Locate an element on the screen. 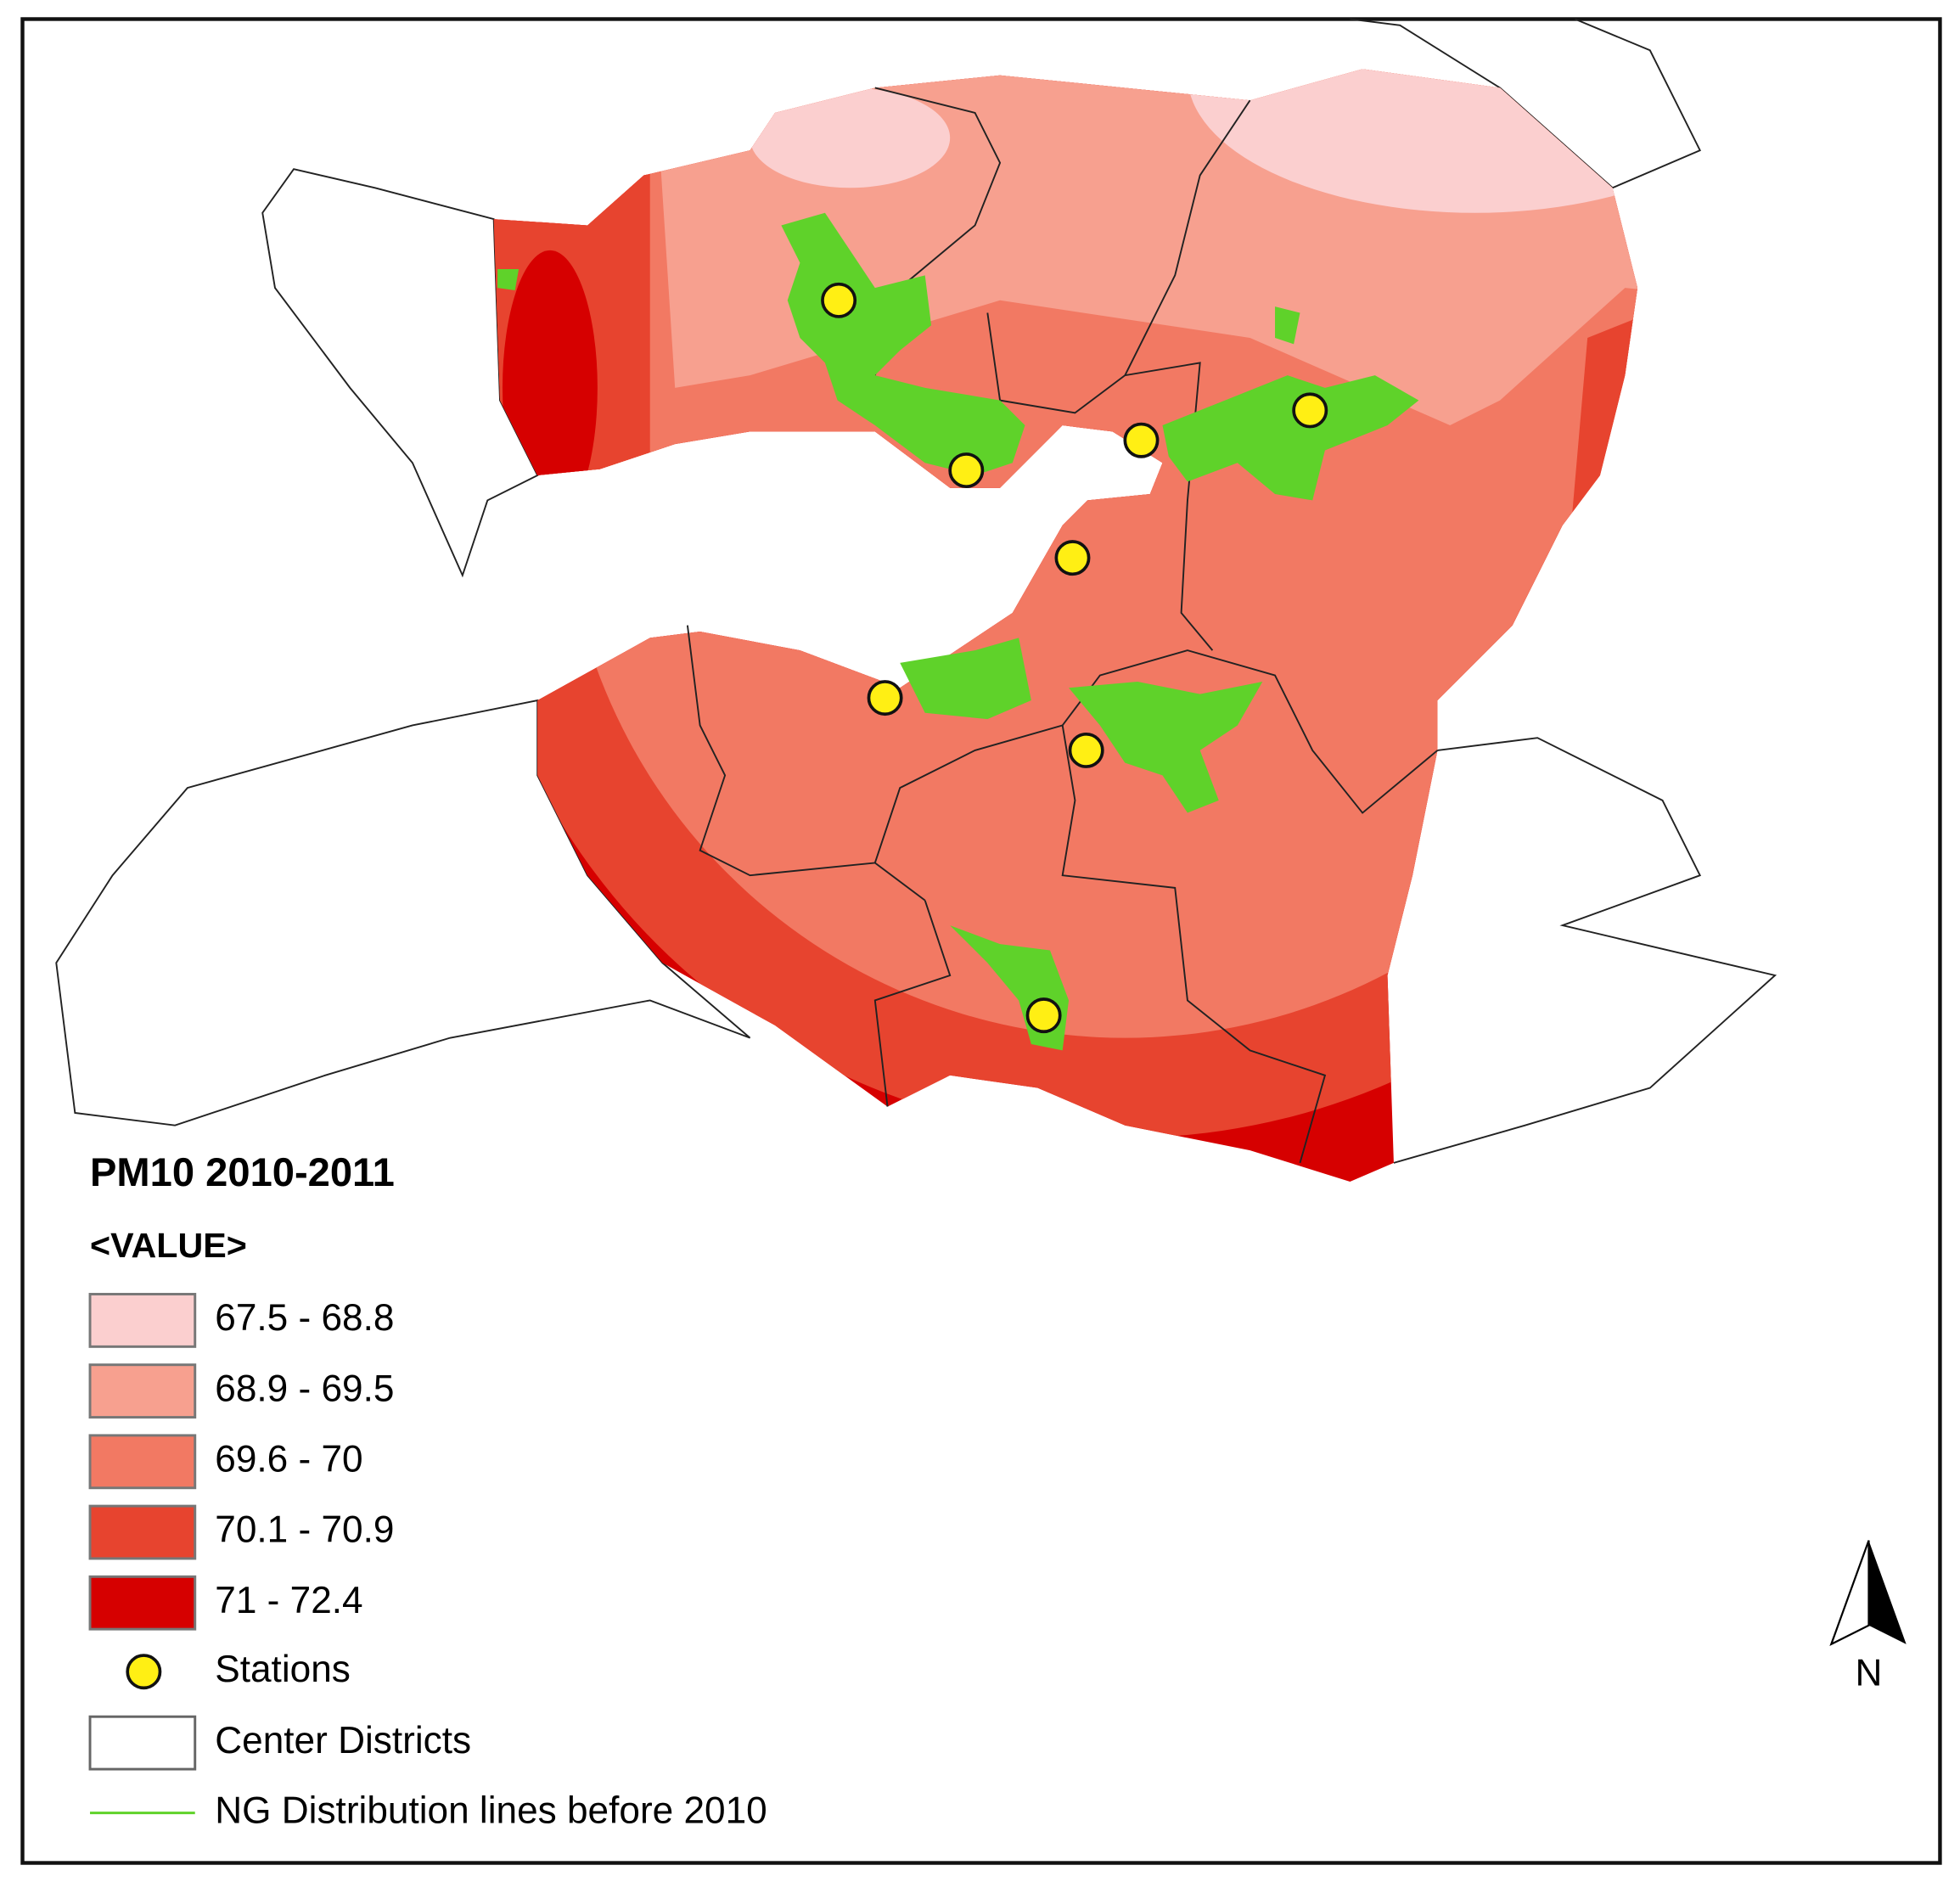  legend-class-label: 70.1 - 70.9 is located at coordinates (304, 1530).